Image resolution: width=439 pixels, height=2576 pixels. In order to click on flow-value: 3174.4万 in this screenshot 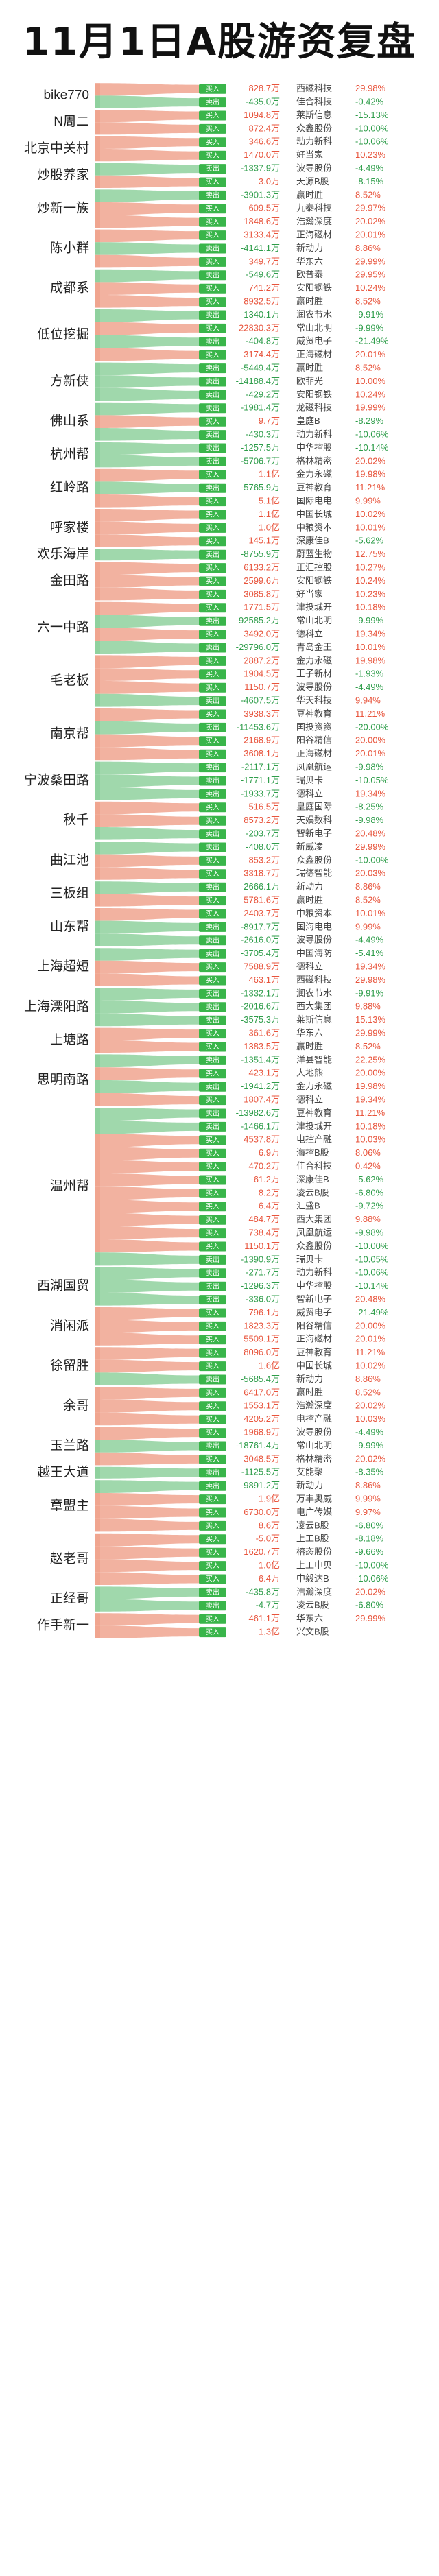, I will do `click(262, 354)`.